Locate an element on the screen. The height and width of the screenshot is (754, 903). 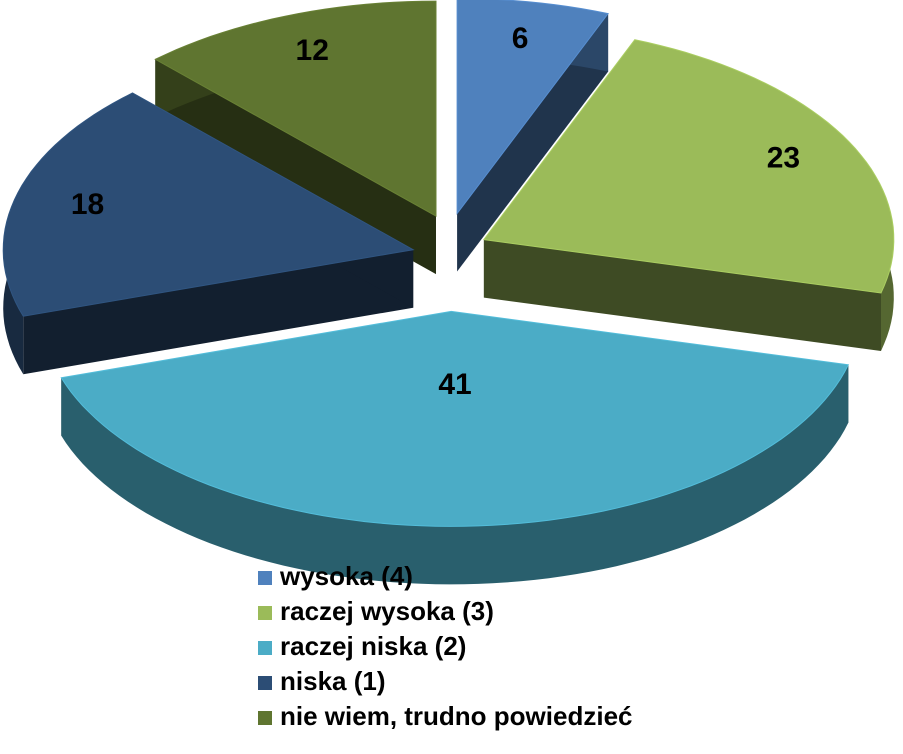
legend-label: wysoka (4) is located at coordinates (346, 576).